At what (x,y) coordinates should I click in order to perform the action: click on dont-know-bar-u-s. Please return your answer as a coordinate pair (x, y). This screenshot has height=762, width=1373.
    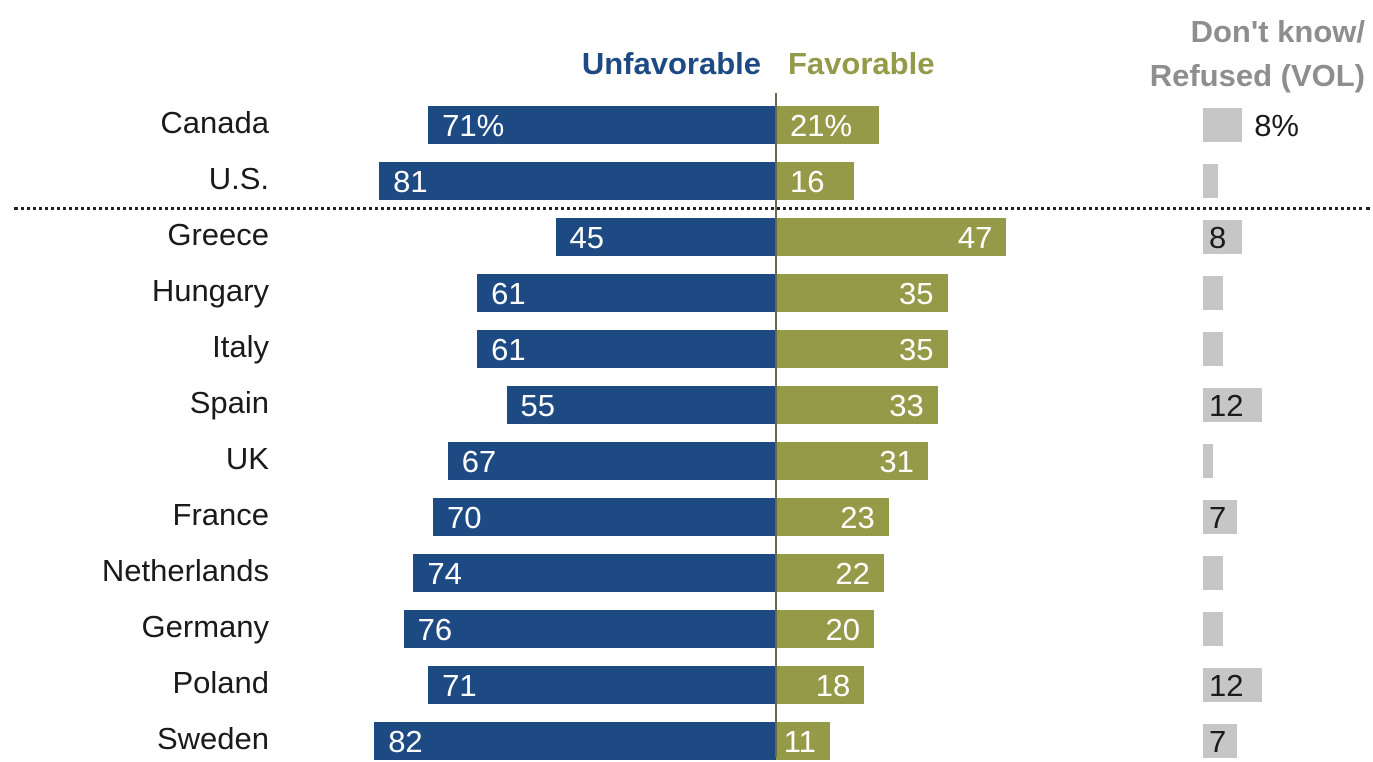
    Looking at the image, I should click on (1210, 181).